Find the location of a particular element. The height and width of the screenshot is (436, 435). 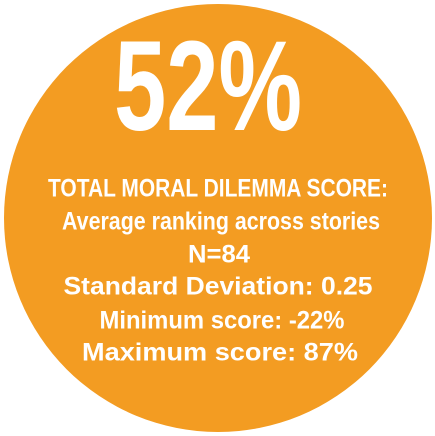

info-line: Maximum score: 87% is located at coordinates (220, 353).